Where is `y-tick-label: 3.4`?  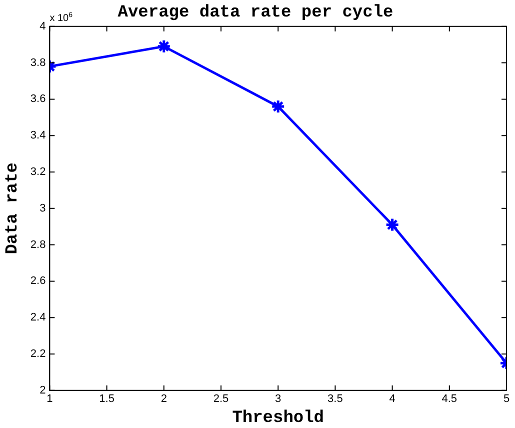 y-tick-label: 3.4 is located at coordinates (38, 136).